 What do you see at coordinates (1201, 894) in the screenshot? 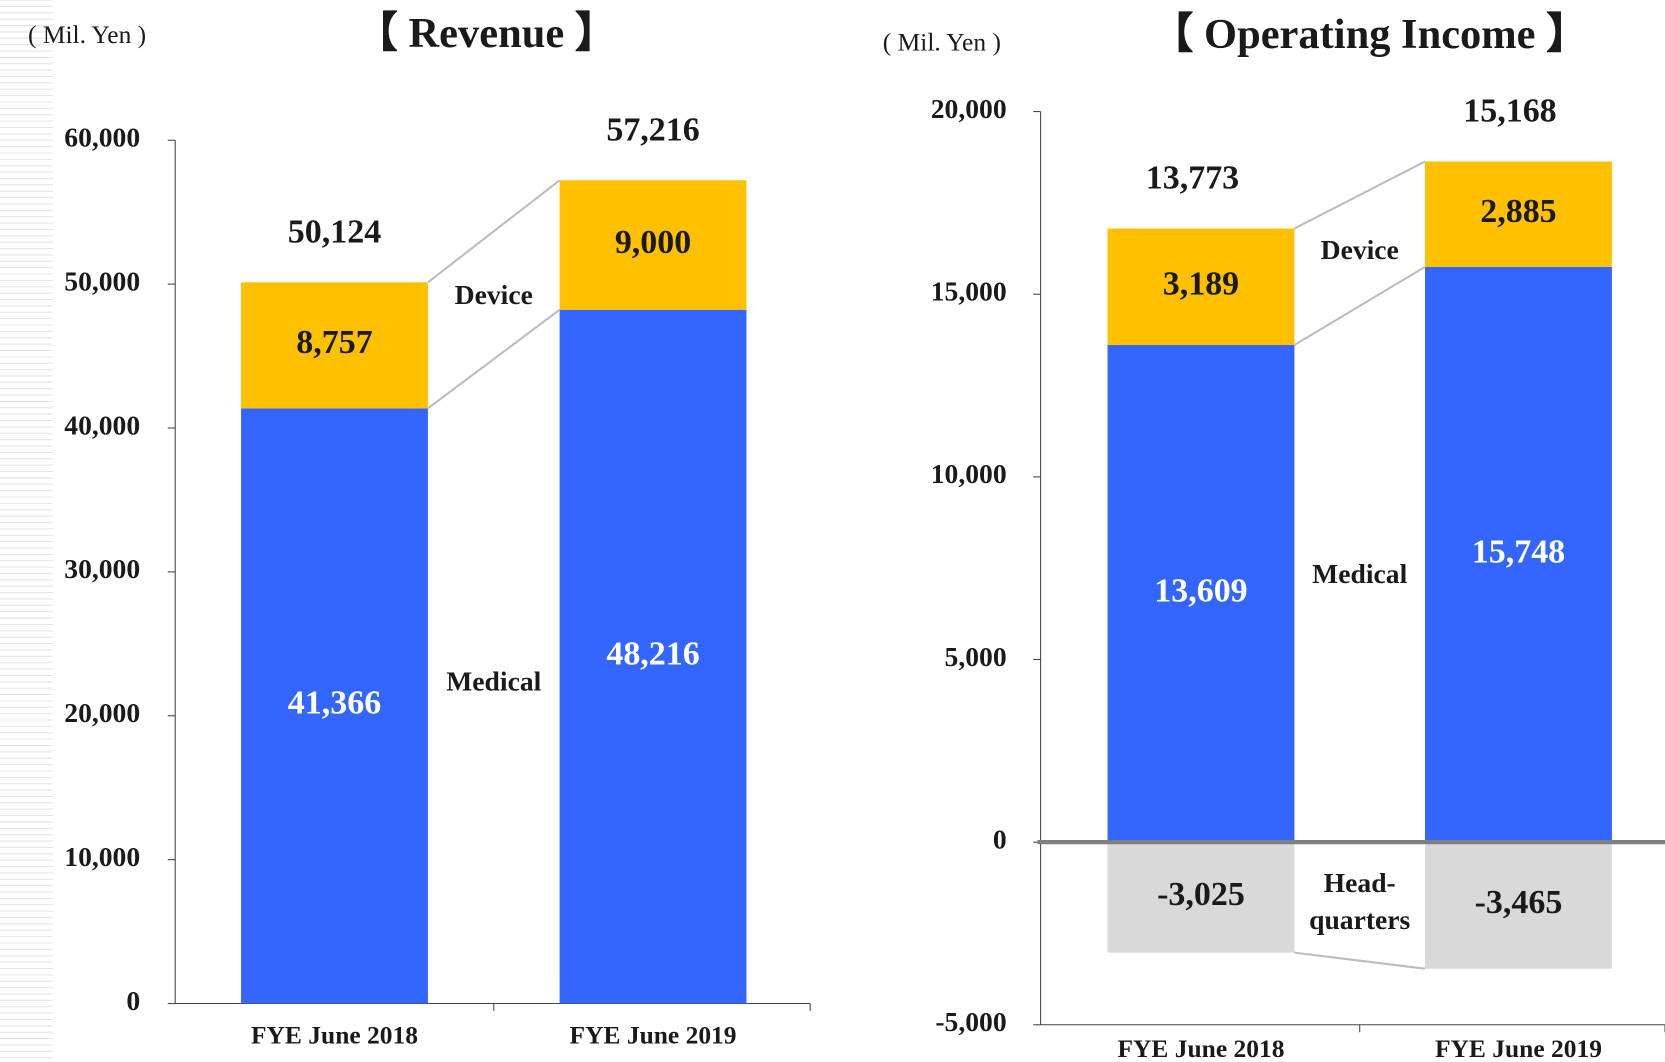
I see `value-label: -3,025` at bounding box center [1201, 894].